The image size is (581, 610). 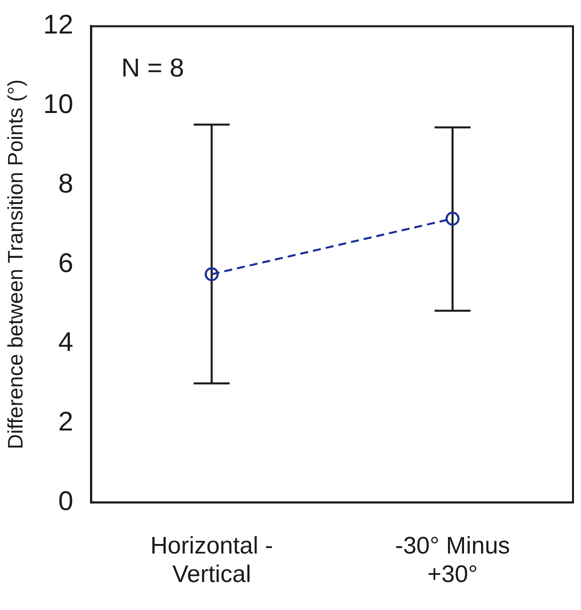 What do you see at coordinates (58, 25) in the screenshot?
I see `y-tick-label: 12` at bounding box center [58, 25].